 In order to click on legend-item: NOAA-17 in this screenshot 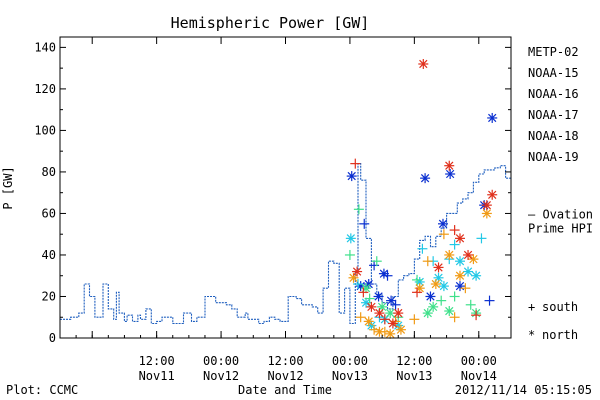, I will do `click(553, 115)`.